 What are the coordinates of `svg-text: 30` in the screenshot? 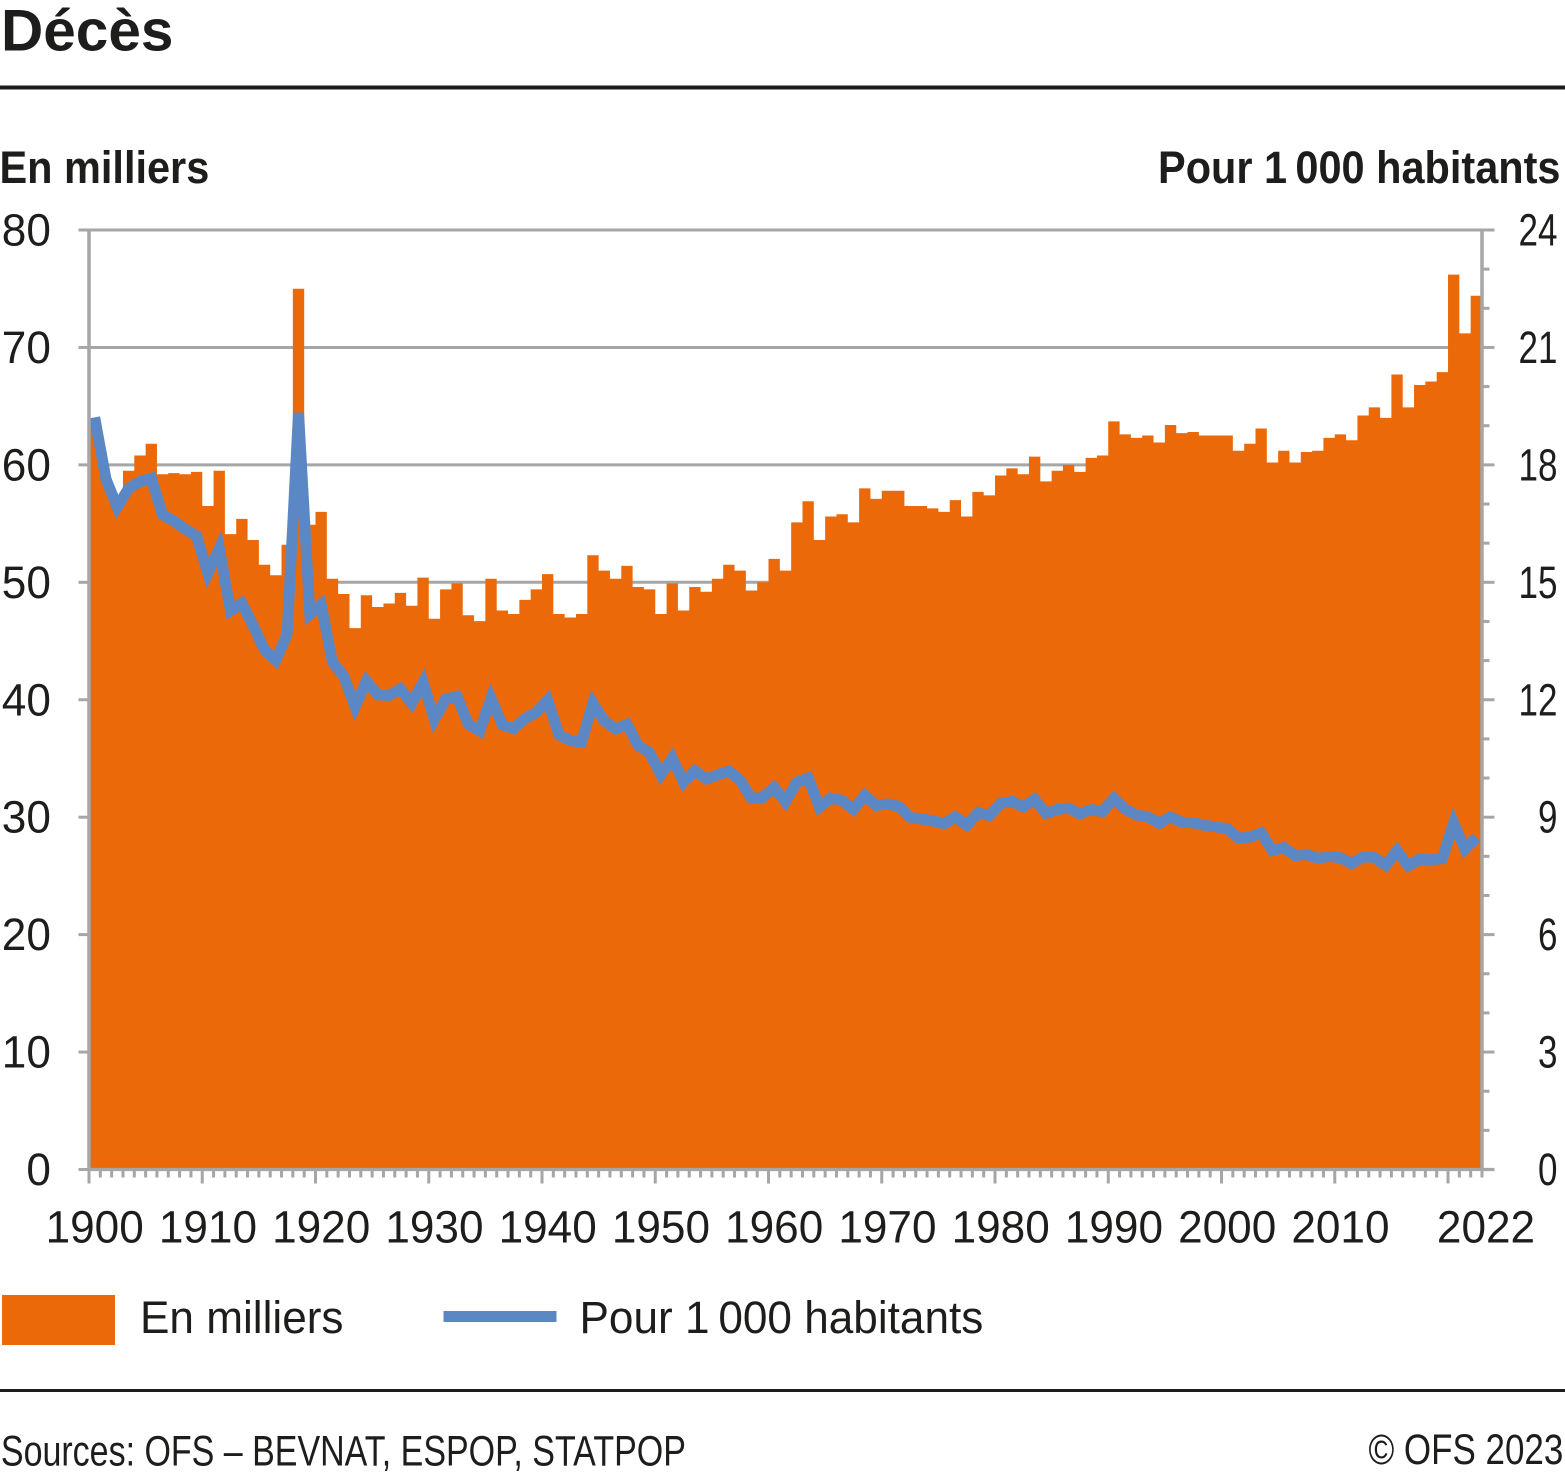 It's located at (26, 817).